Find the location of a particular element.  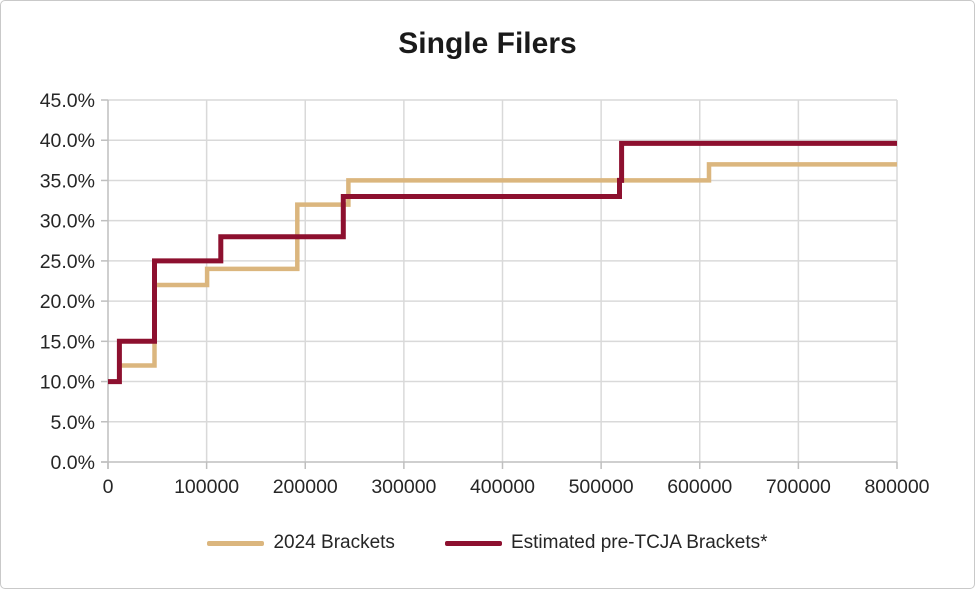

x-tick-label: 300000 is located at coordinates (403, 487).